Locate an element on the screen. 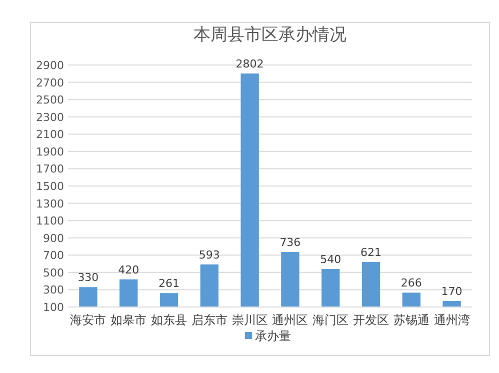  data-label: 540 is located at coordinates (331, 259).